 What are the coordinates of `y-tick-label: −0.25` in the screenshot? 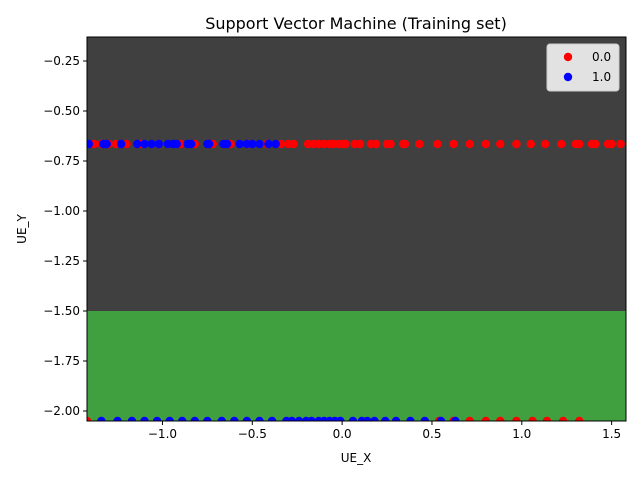 It's located at (61, 61).